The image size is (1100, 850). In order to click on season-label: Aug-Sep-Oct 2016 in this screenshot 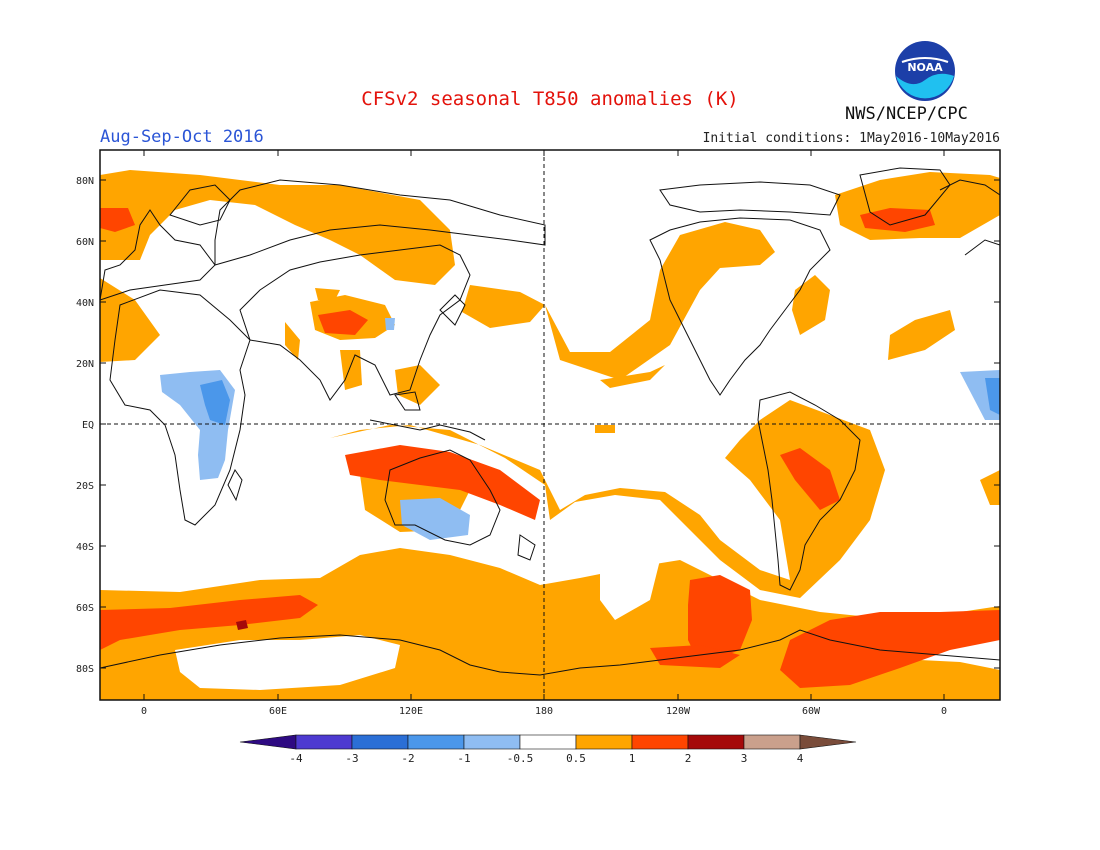, I will do `click(182, 137)`.